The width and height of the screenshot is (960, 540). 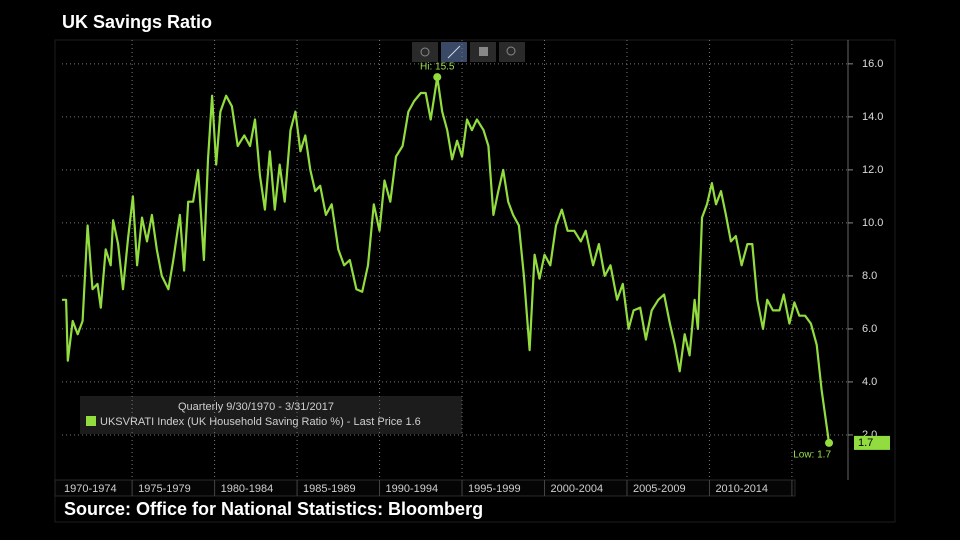 I want to click on last-price-tag, so click(x=872, y=442).